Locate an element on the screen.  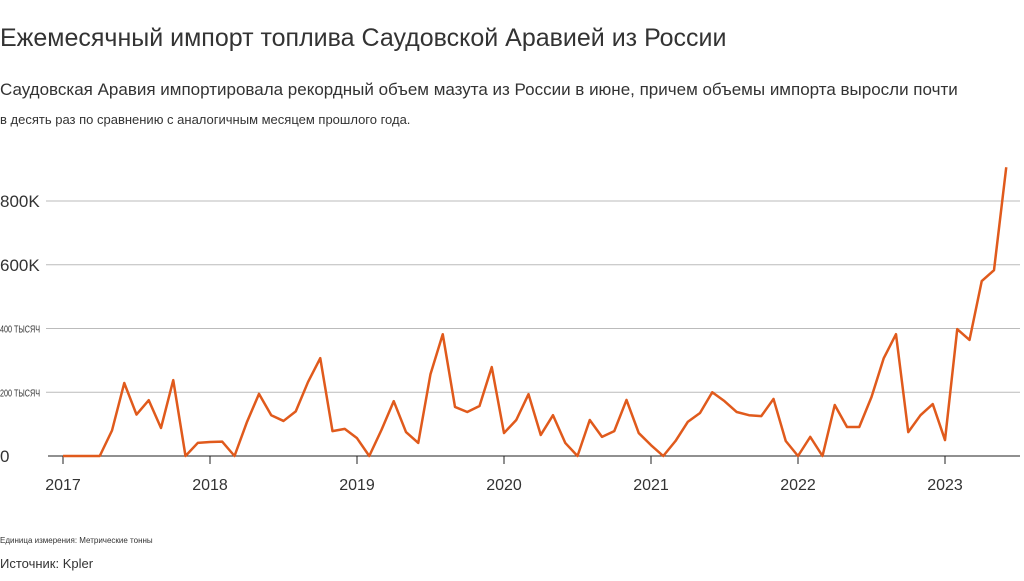
x-tick-label: 2017 is located at coordinates (63, 485).